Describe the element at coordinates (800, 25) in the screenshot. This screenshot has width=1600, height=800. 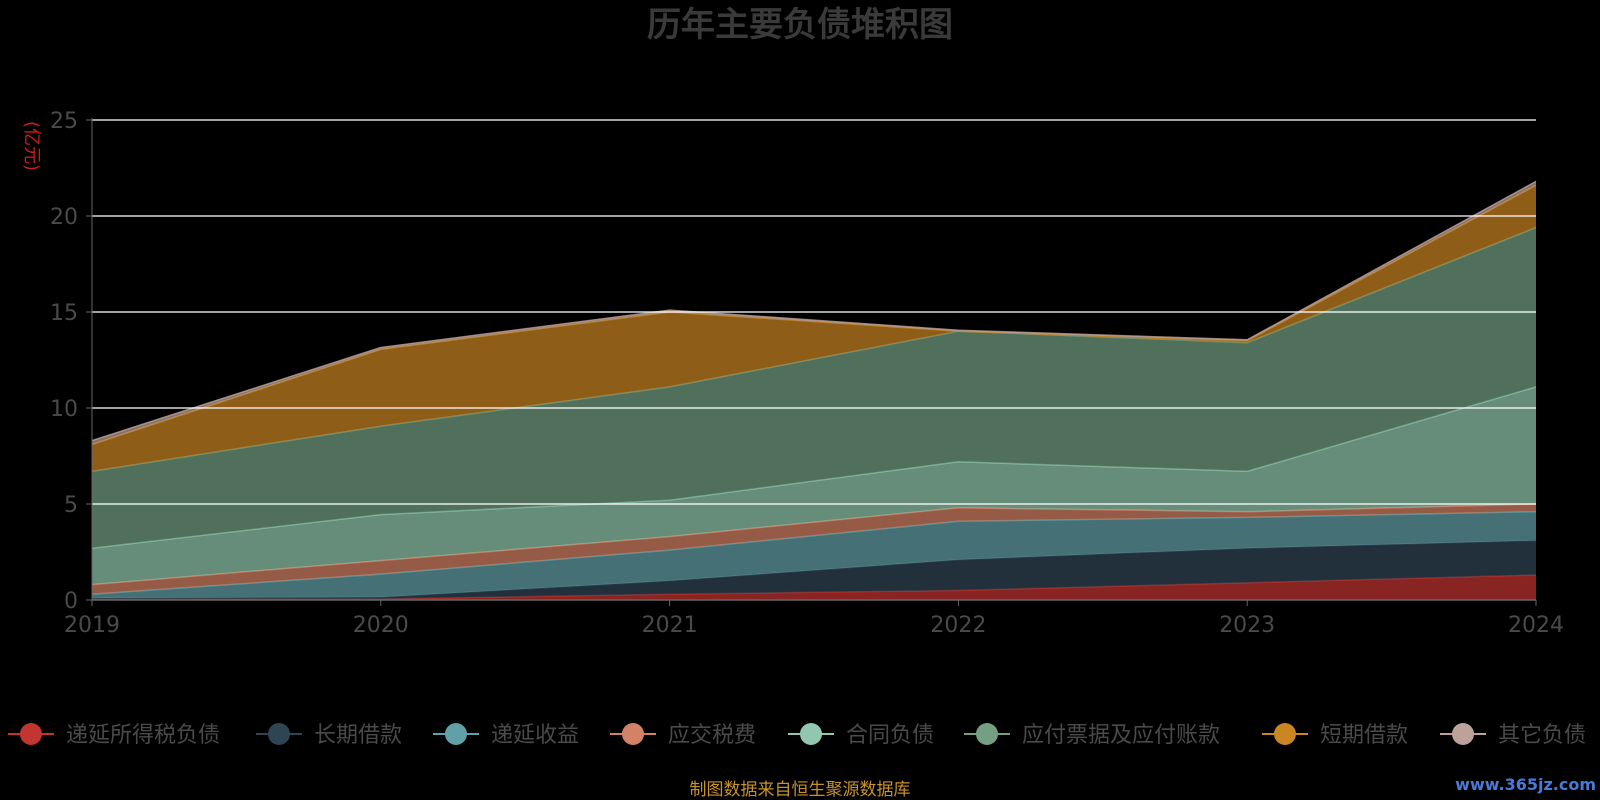
I see `chart-title: 历年主要负债堆积图` at that location.